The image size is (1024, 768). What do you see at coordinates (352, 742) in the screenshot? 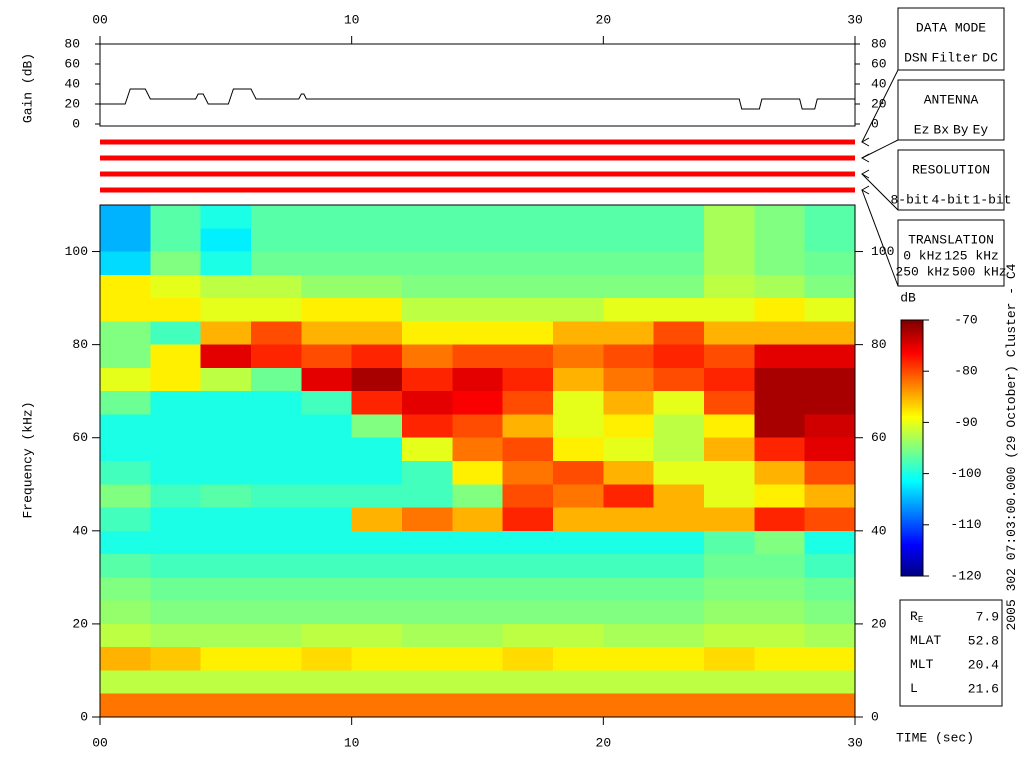
I see `x-tick-label: 10` at bounding box center [352, 742].